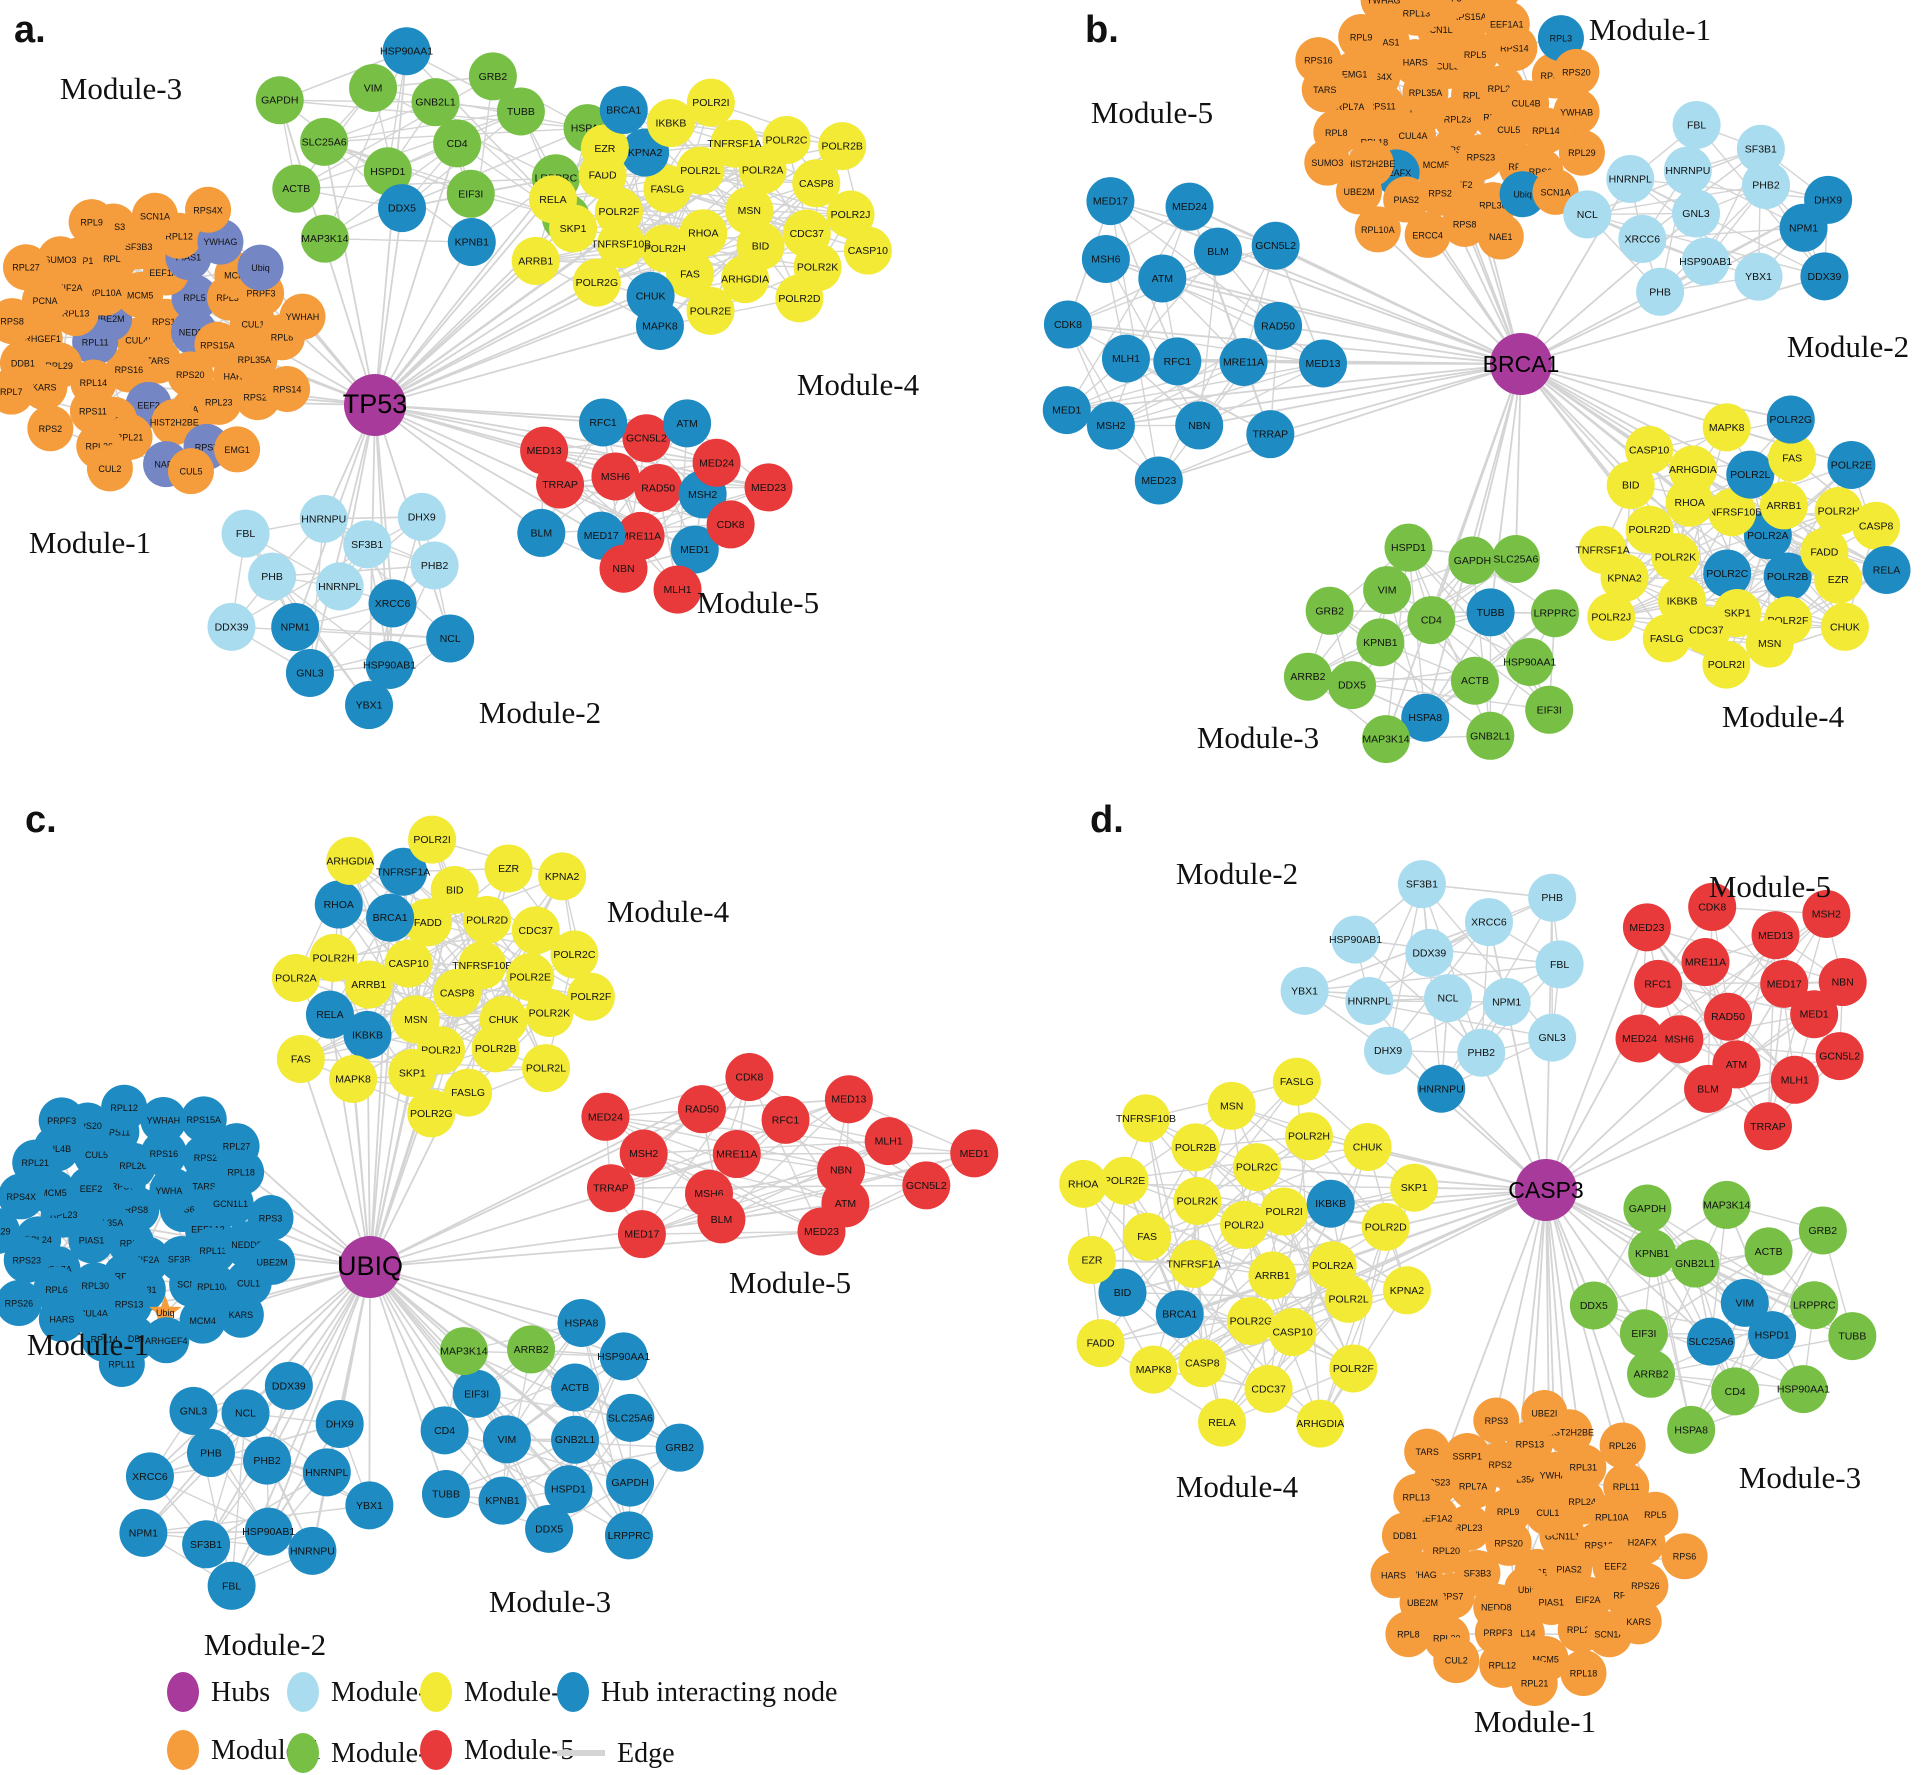  What do you see at coordinates (1684, 1556) in the screenshot?
I see `node-RPS6` at bounding box center [1684, 1556].